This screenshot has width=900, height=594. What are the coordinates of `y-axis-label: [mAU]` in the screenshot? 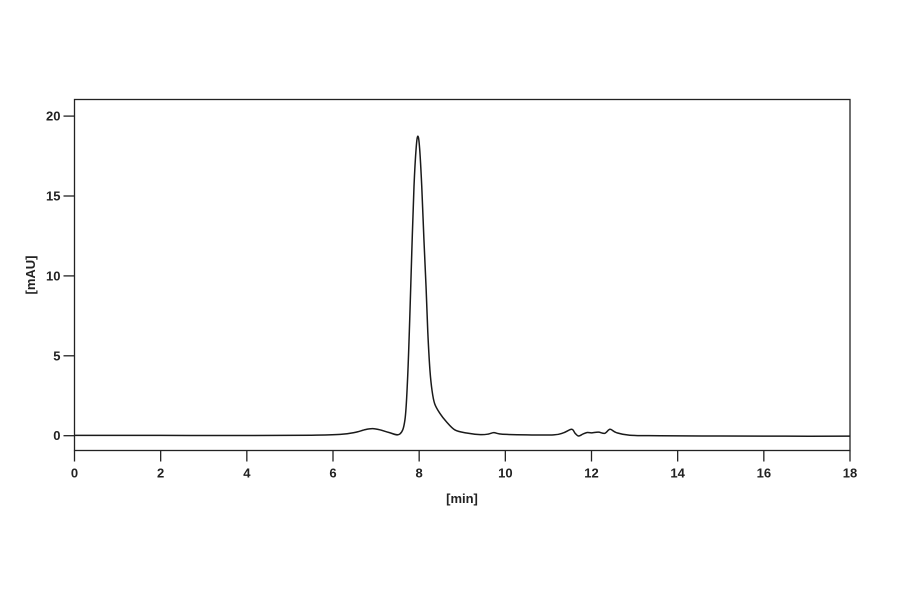 It's located at (30, 275).